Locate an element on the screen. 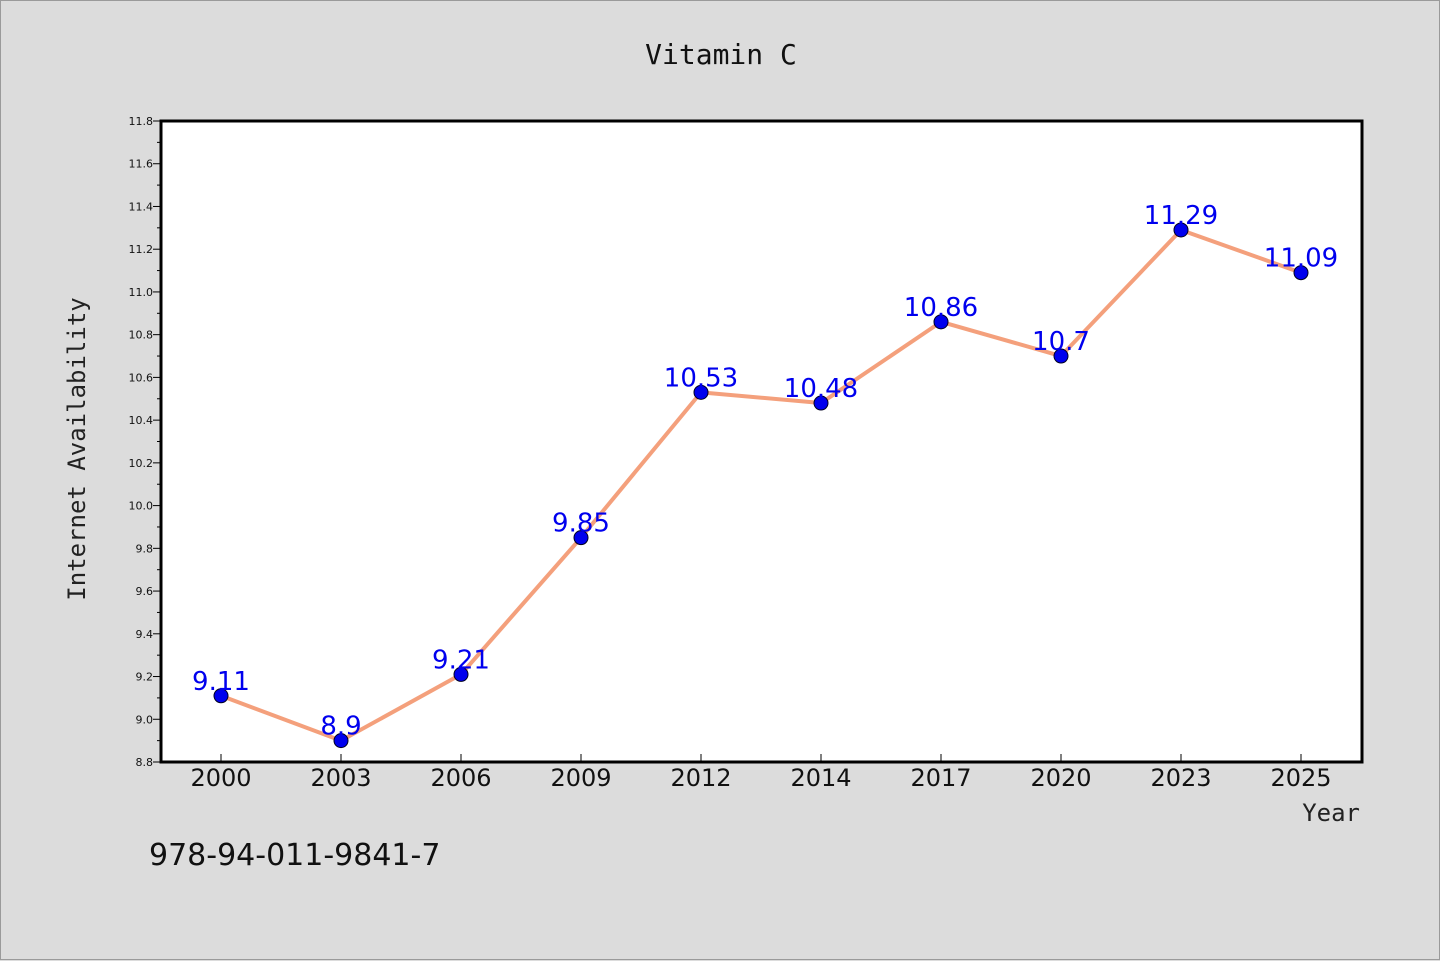 This screenshot has width=1440, height=961. x-tick-label: 2020 is located at coordinates (1060, 778).